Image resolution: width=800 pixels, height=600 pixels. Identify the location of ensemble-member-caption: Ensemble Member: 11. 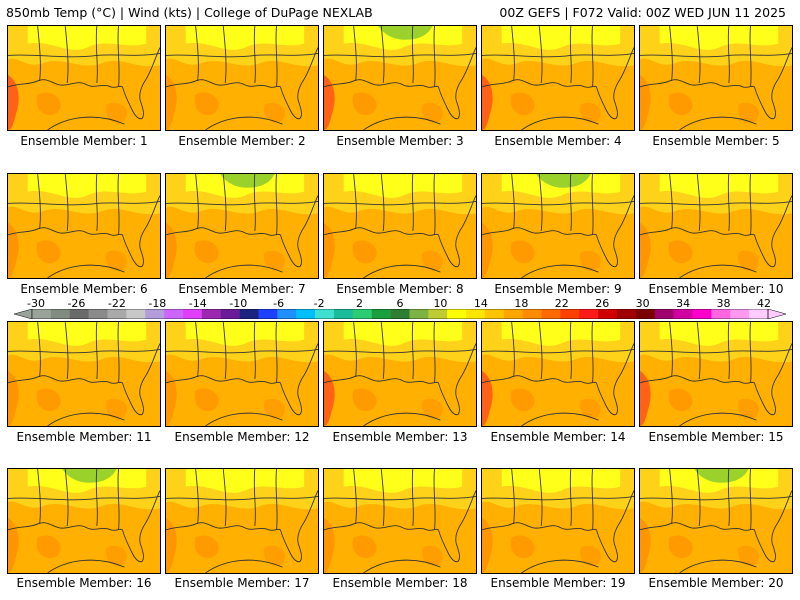
(84, 437).